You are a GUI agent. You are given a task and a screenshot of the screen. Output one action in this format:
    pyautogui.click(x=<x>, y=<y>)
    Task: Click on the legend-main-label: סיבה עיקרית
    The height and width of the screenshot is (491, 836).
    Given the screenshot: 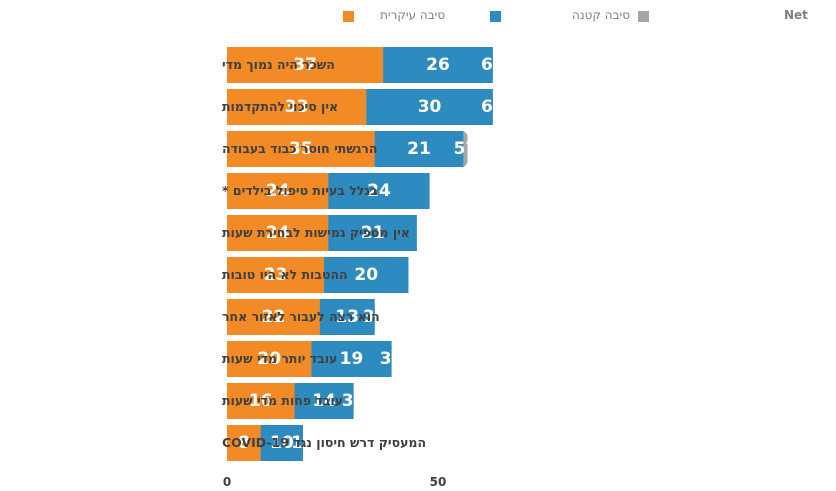 What is the action you would take?
    pyautogui.click(x=413, y=15)
    